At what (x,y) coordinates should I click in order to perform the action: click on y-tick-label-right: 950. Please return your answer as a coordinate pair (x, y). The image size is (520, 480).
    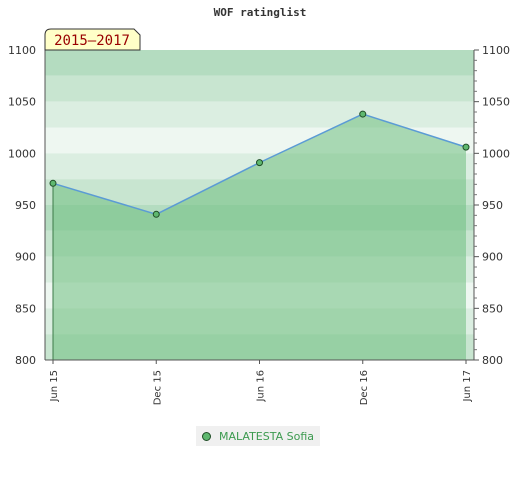
    Looking at the image, I should click on (492, 205).